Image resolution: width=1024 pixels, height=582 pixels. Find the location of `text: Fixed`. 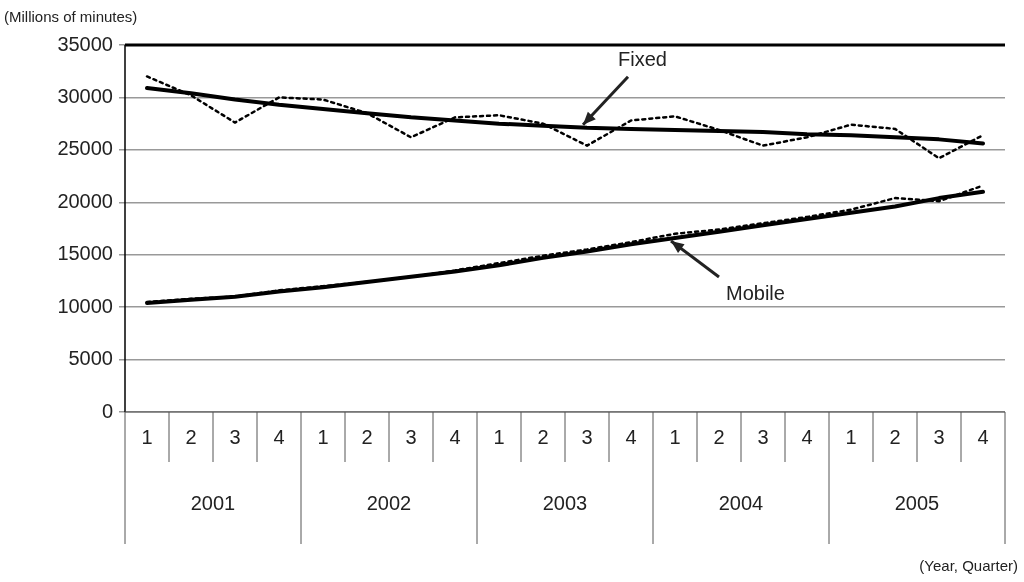

text: Fixed is located at coordinates (642, 59).